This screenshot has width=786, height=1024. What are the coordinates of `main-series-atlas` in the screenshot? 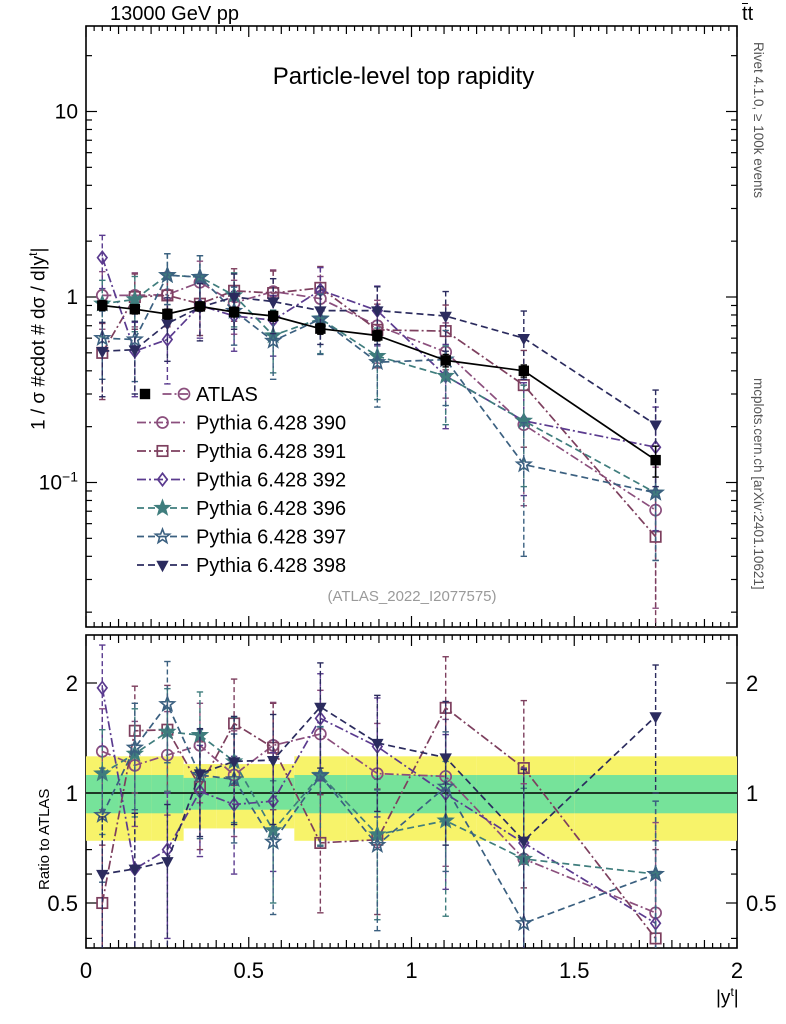 It's located at (379, 389).